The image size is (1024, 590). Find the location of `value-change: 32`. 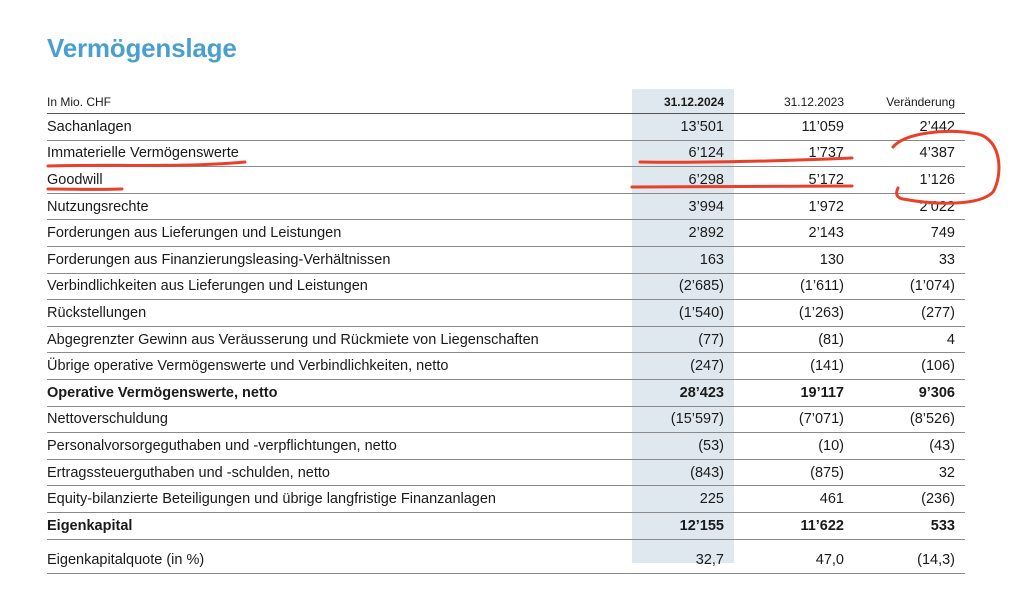

value-change: 32 is located at coordinates (909, 473).